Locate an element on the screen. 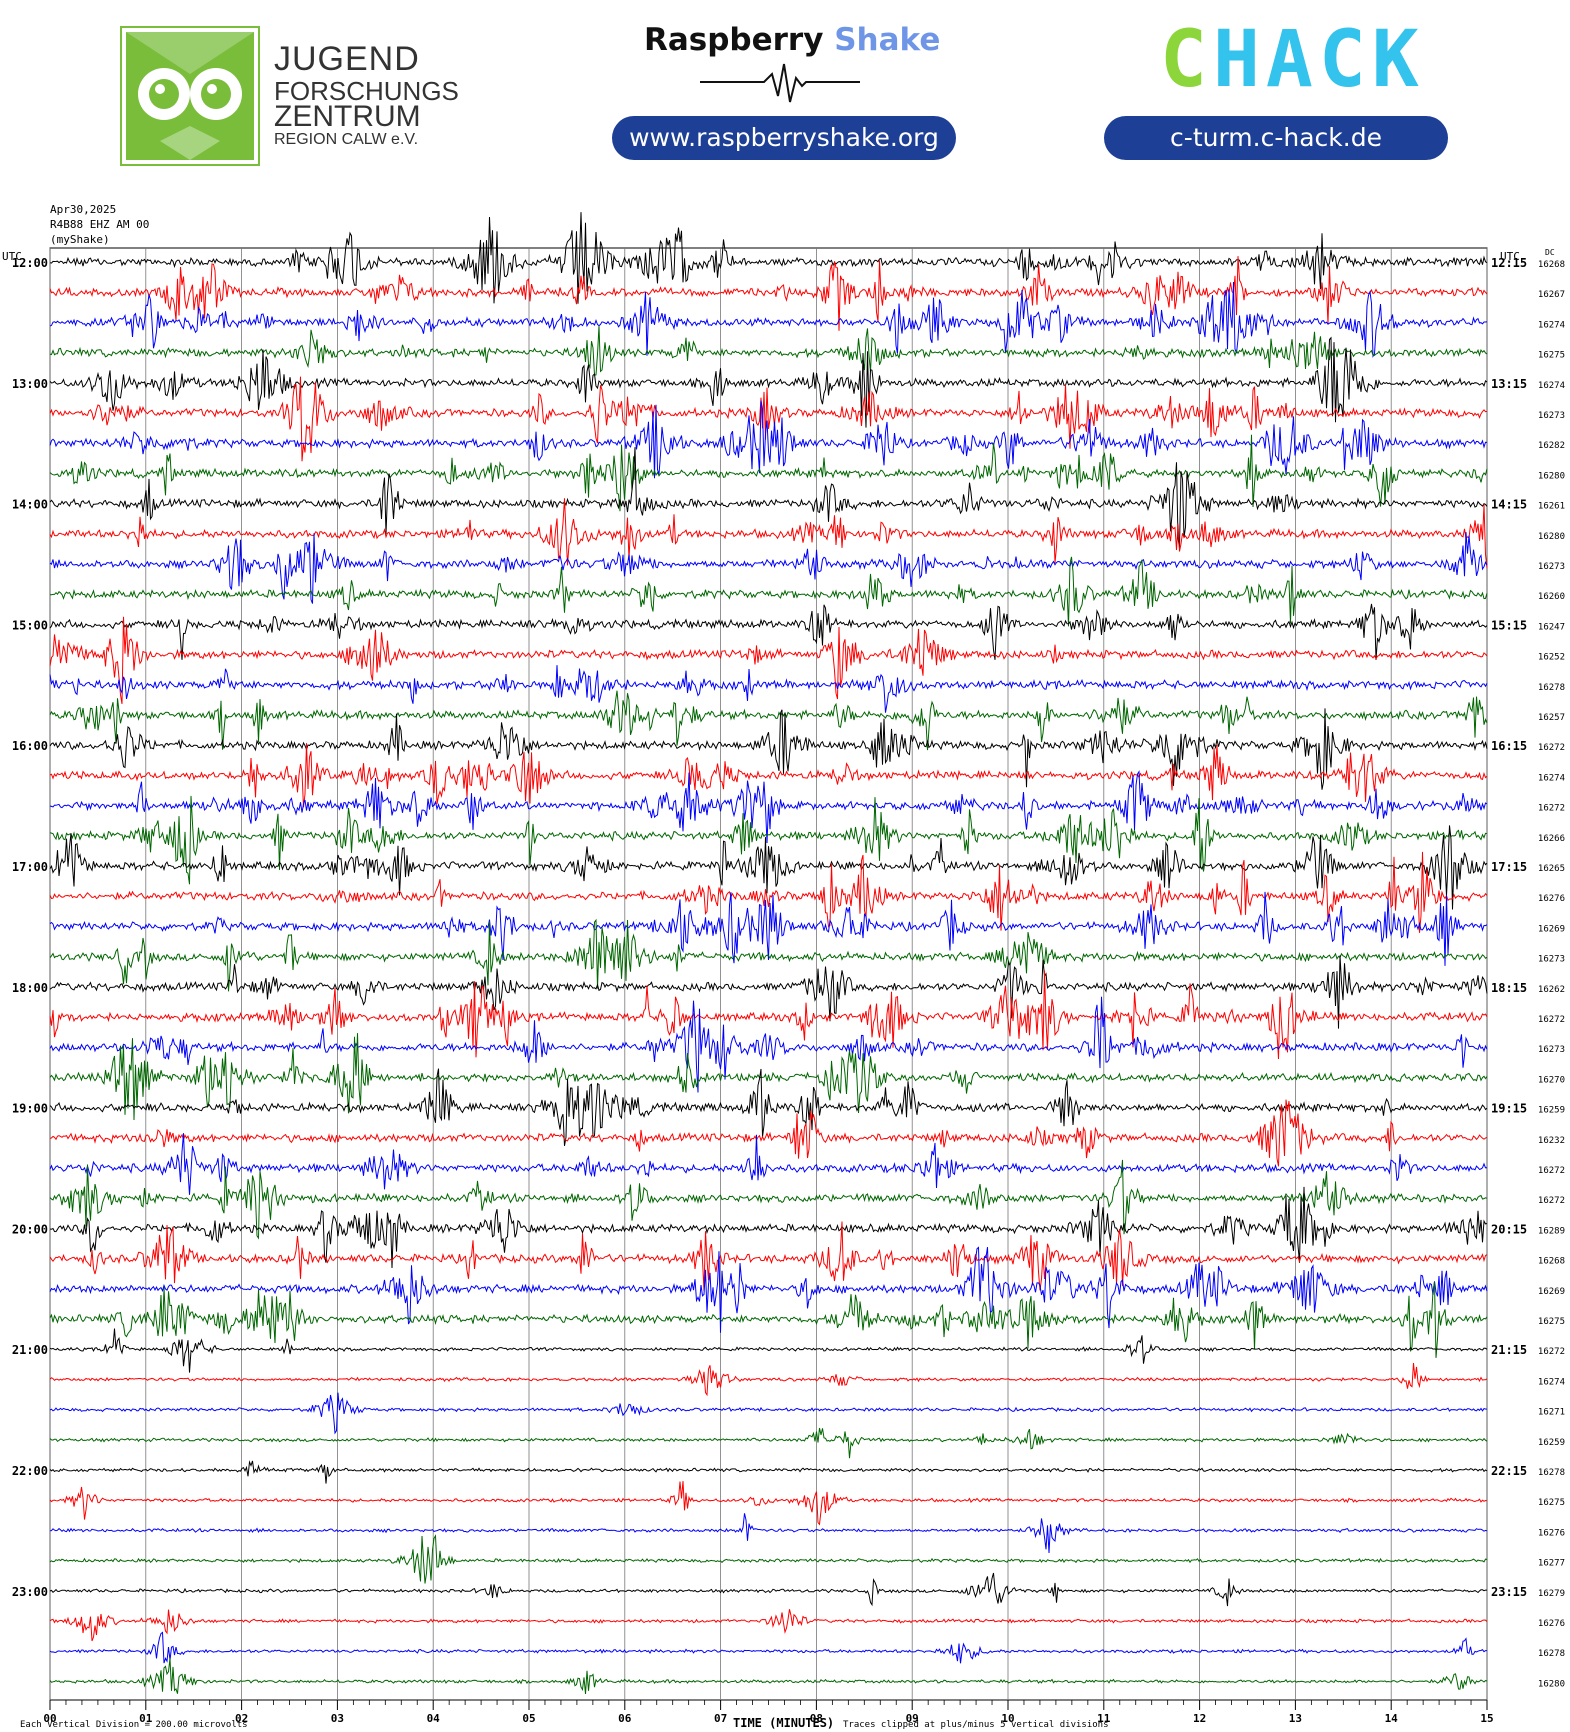  dc-value: 16232 is located at coordinates (1551, 1141).